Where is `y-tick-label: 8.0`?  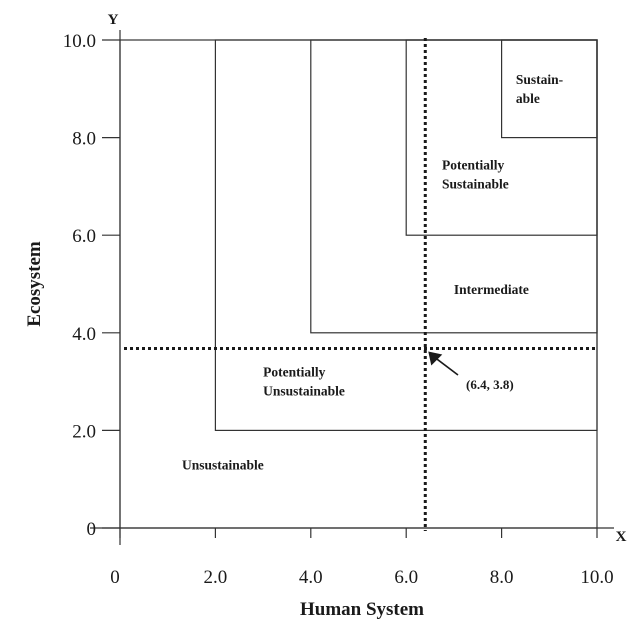 y-tick-label: 8.0 is located at coordinates (84, 139).